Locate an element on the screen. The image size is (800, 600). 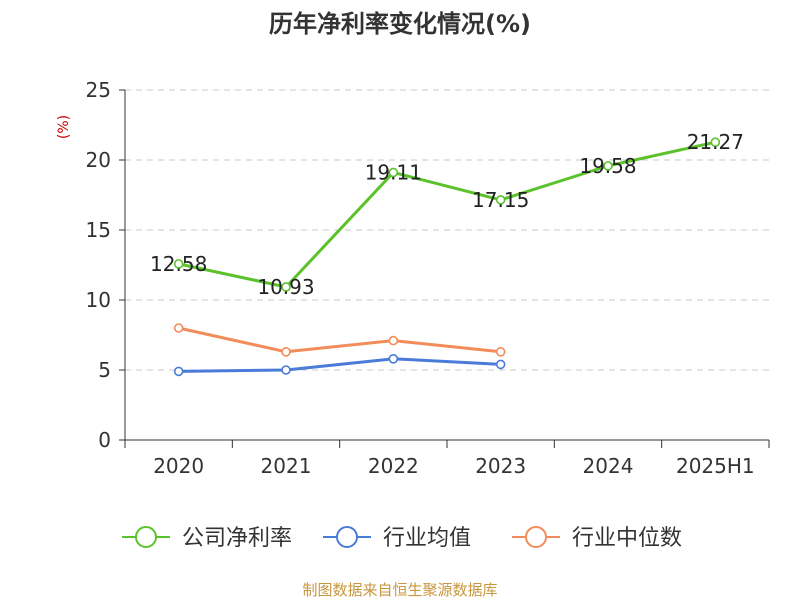
legend-label: 行业均值 is located at coordinates (427, 538).